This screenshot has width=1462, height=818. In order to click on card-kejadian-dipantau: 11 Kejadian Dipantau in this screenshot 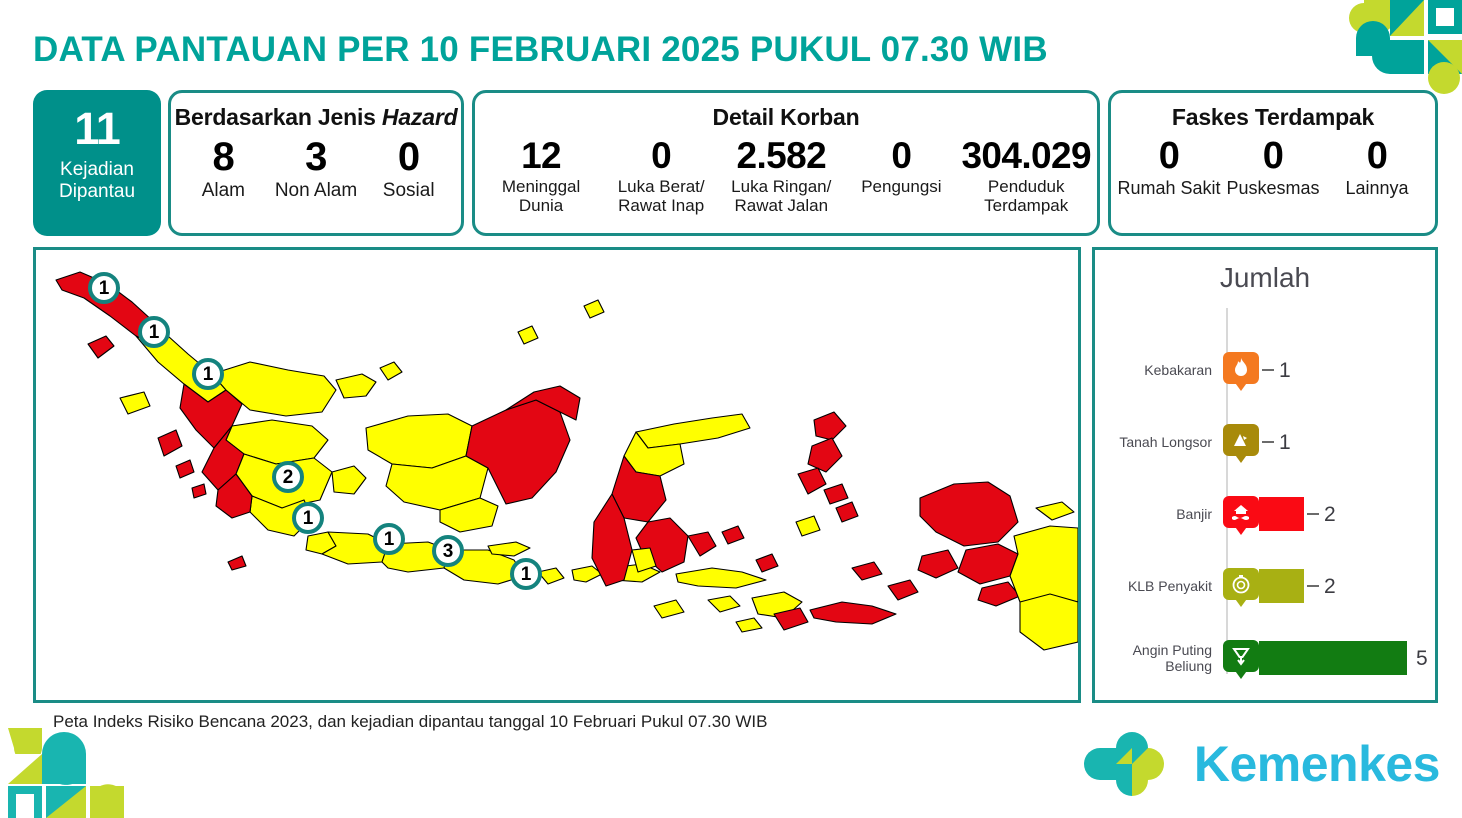, I will do `click(97, 163)`.